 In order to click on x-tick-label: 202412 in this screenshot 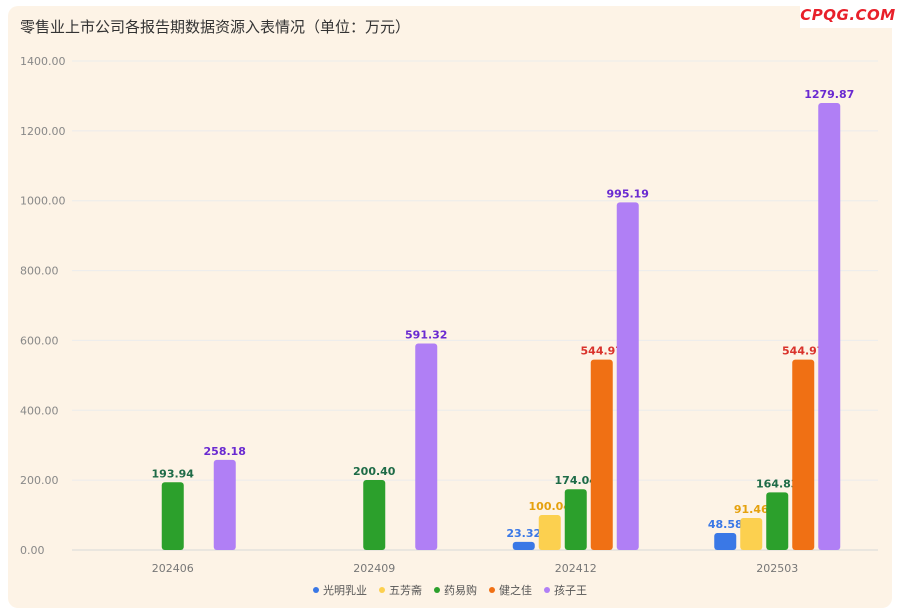, I will do `click(576, 568)`.